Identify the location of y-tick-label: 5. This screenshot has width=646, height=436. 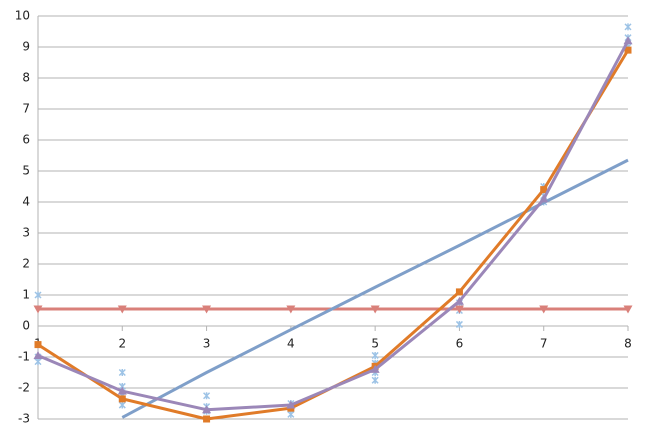
(26, 171).